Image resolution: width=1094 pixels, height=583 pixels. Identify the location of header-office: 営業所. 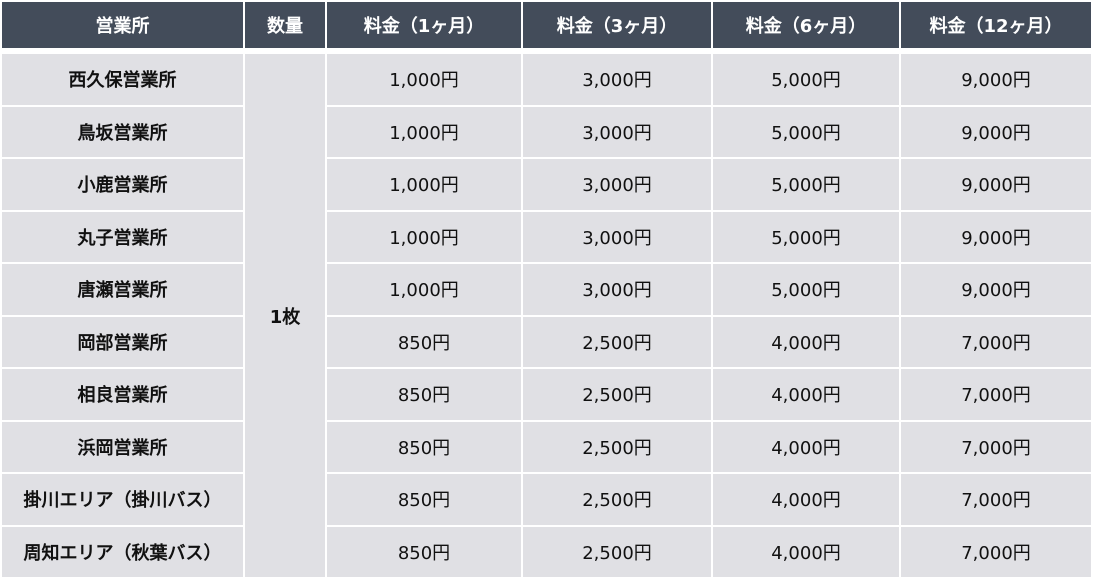
(122, 25).